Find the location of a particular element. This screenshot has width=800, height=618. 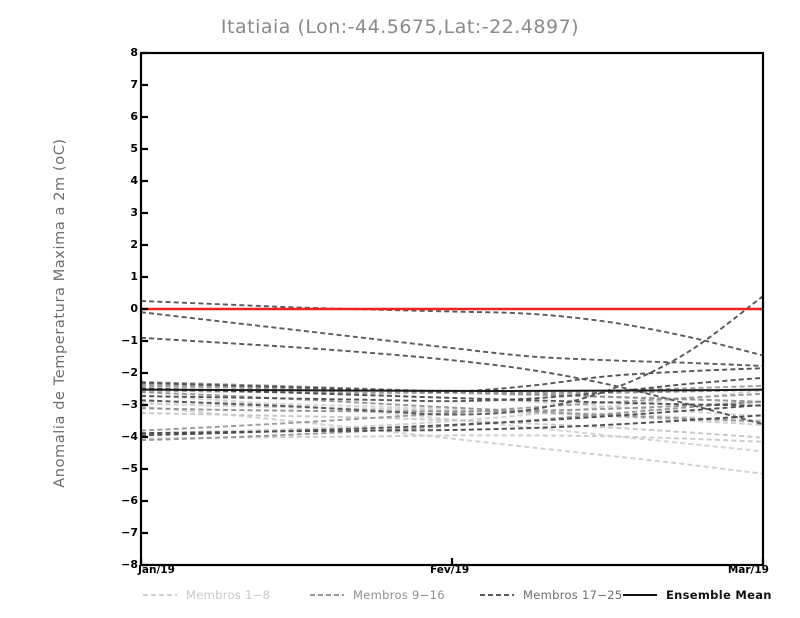

y-tick-label: −6 is located at coordinates (129, 500).